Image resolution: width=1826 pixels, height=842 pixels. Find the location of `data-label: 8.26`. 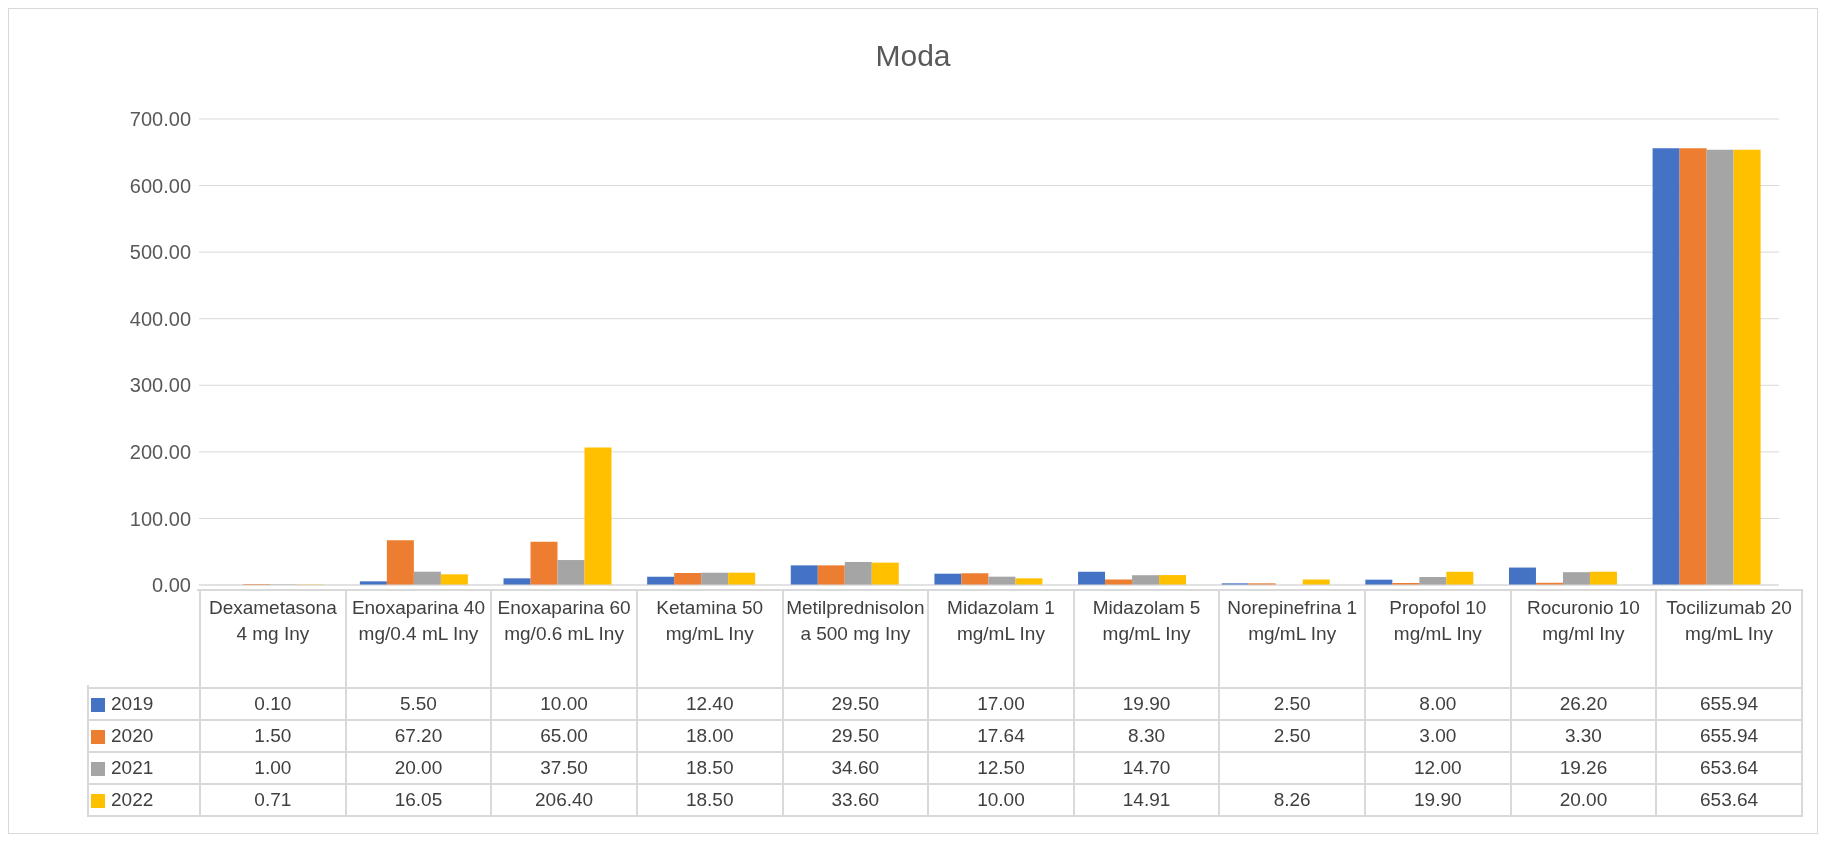

data-label: 8.26 is located at coordinates (1292, 800).